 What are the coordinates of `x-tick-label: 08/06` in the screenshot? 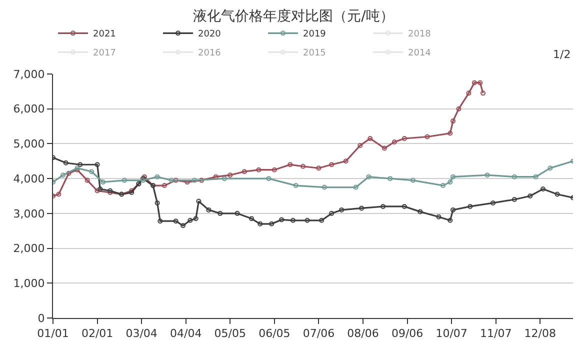 It's located at (363, 333).